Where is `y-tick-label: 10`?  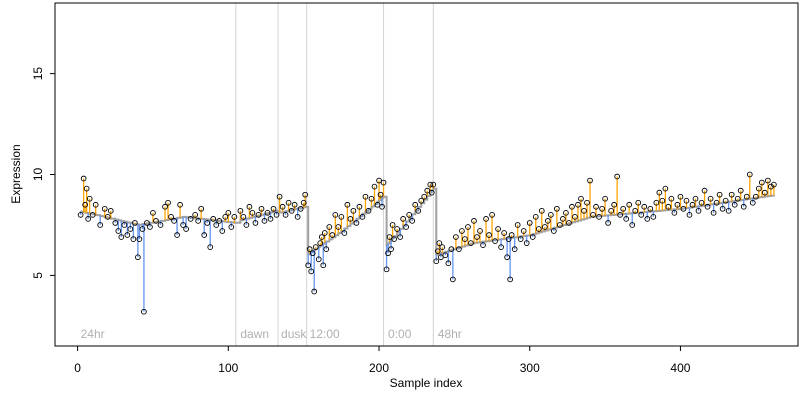
y-tick-label: 10 is located at coordinates (38, 175).